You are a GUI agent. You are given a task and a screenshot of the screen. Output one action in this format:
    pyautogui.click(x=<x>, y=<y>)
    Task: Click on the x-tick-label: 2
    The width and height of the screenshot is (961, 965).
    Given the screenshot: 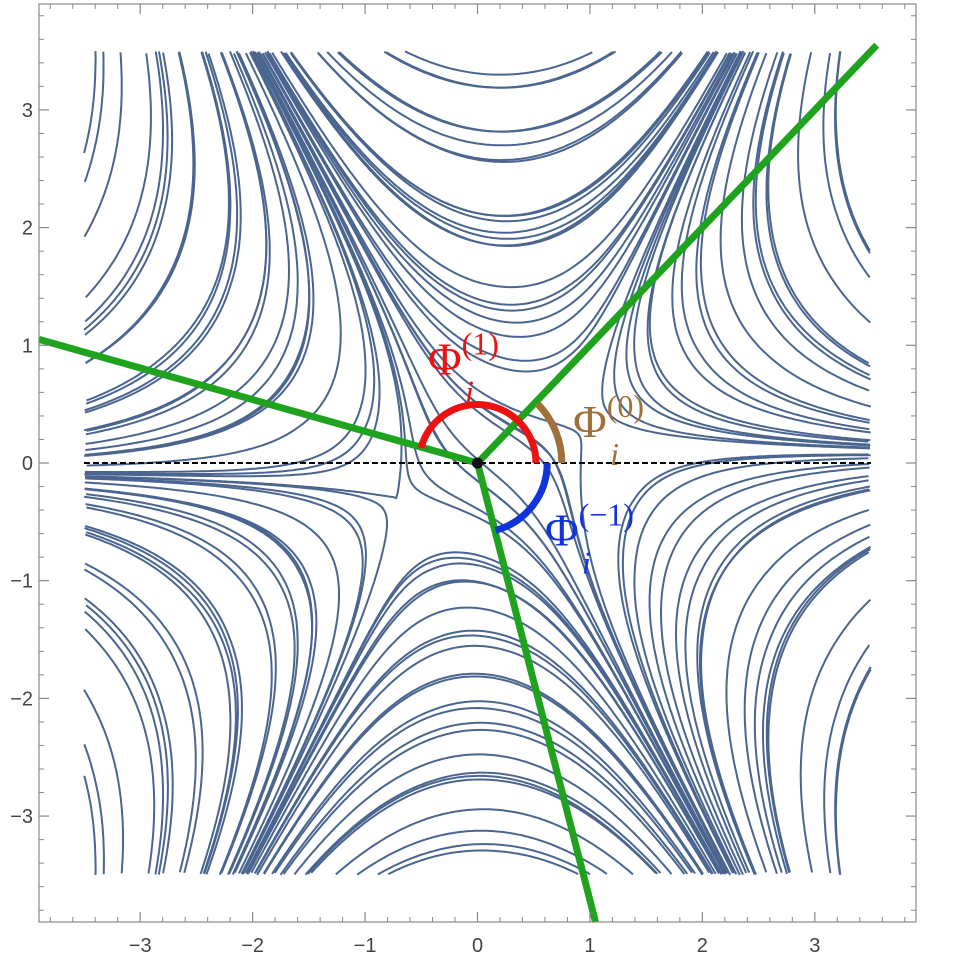 What is the action you would take?
    pyautogui.click(x=702, y=946)
    